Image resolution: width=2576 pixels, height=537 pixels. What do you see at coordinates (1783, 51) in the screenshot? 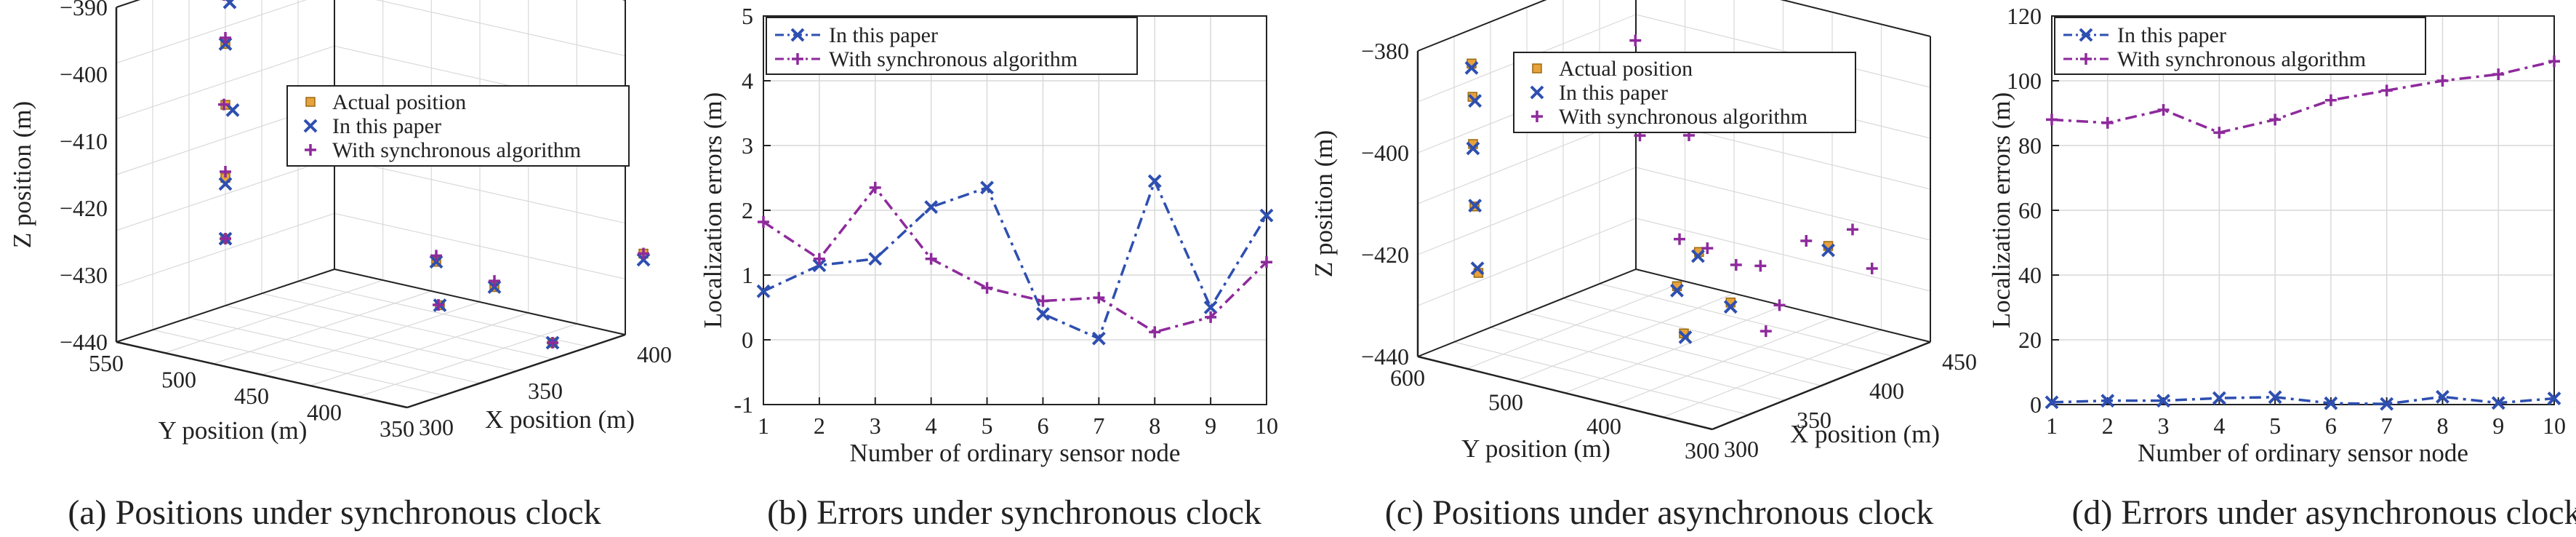
I see `back-grid` at bounding box center [1783, 51].